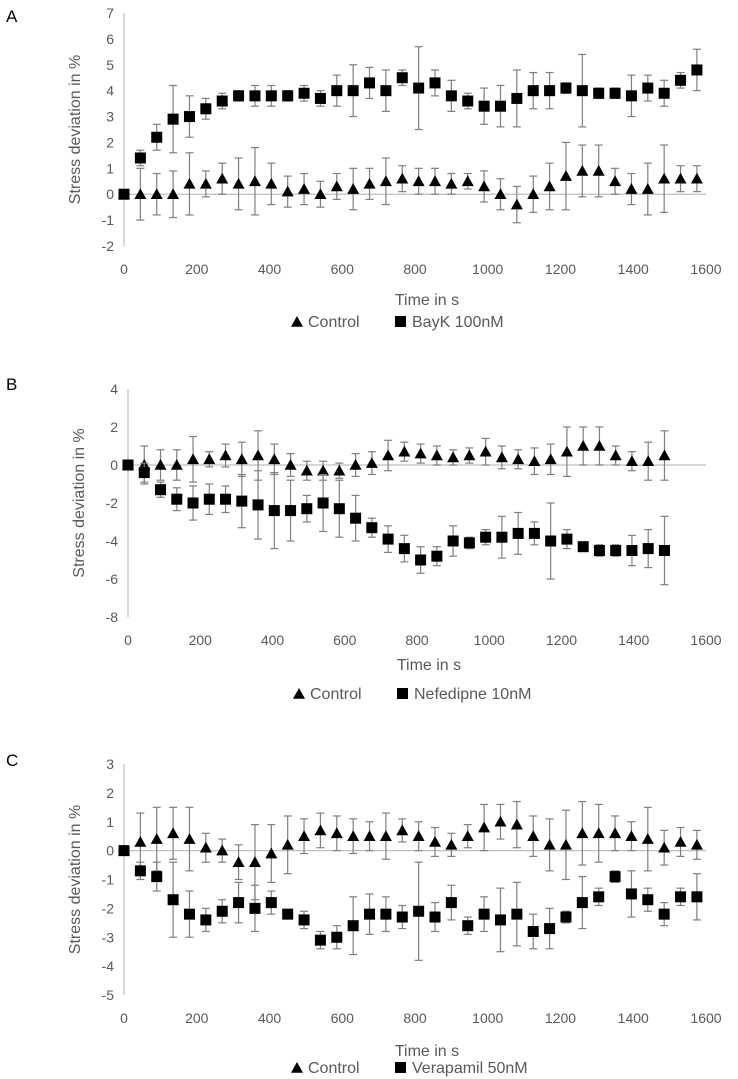 The height and width of the screenshot is (1079, 738). What do you see at coordinates (114, 427) in the screenshot?
I see `y-tick-label: 2` at bounding box center [114, 427].